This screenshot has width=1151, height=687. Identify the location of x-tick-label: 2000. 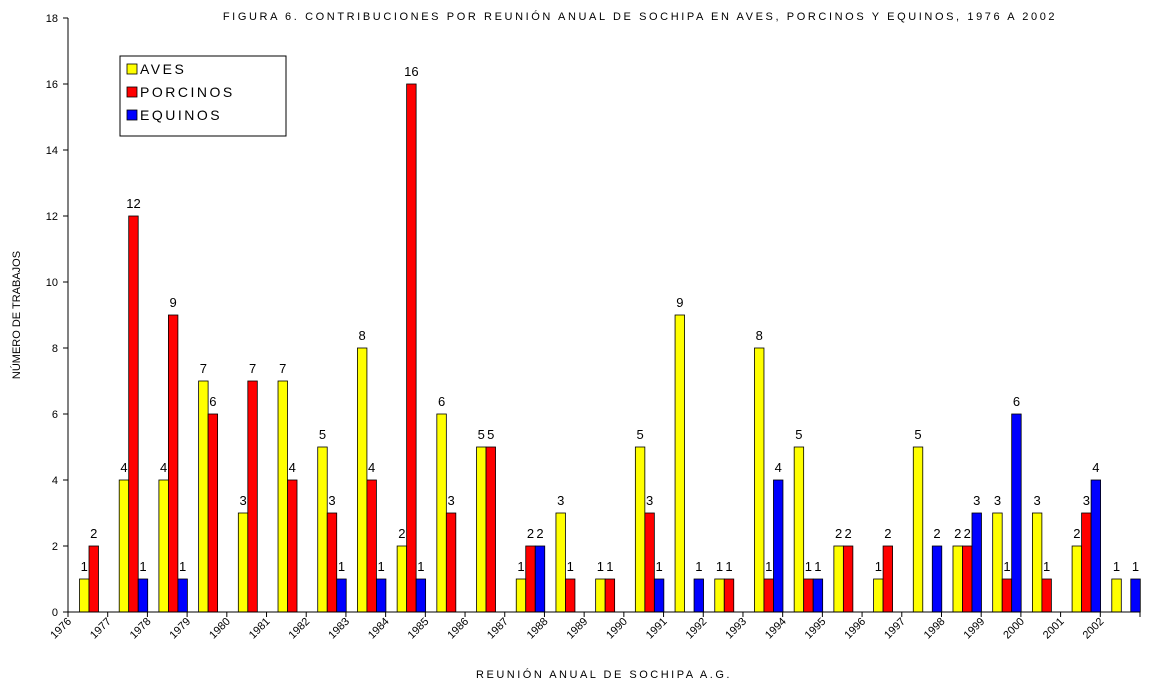
(1014, 629).